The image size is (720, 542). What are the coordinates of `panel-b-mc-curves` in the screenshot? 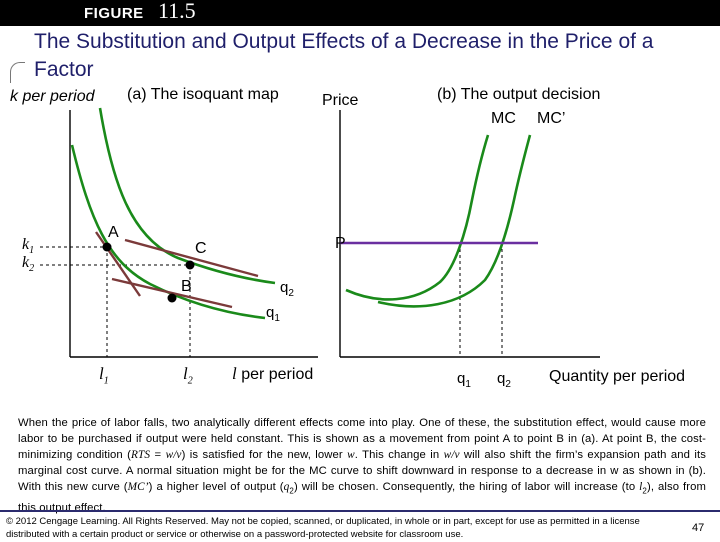 It's located at (438, 221).